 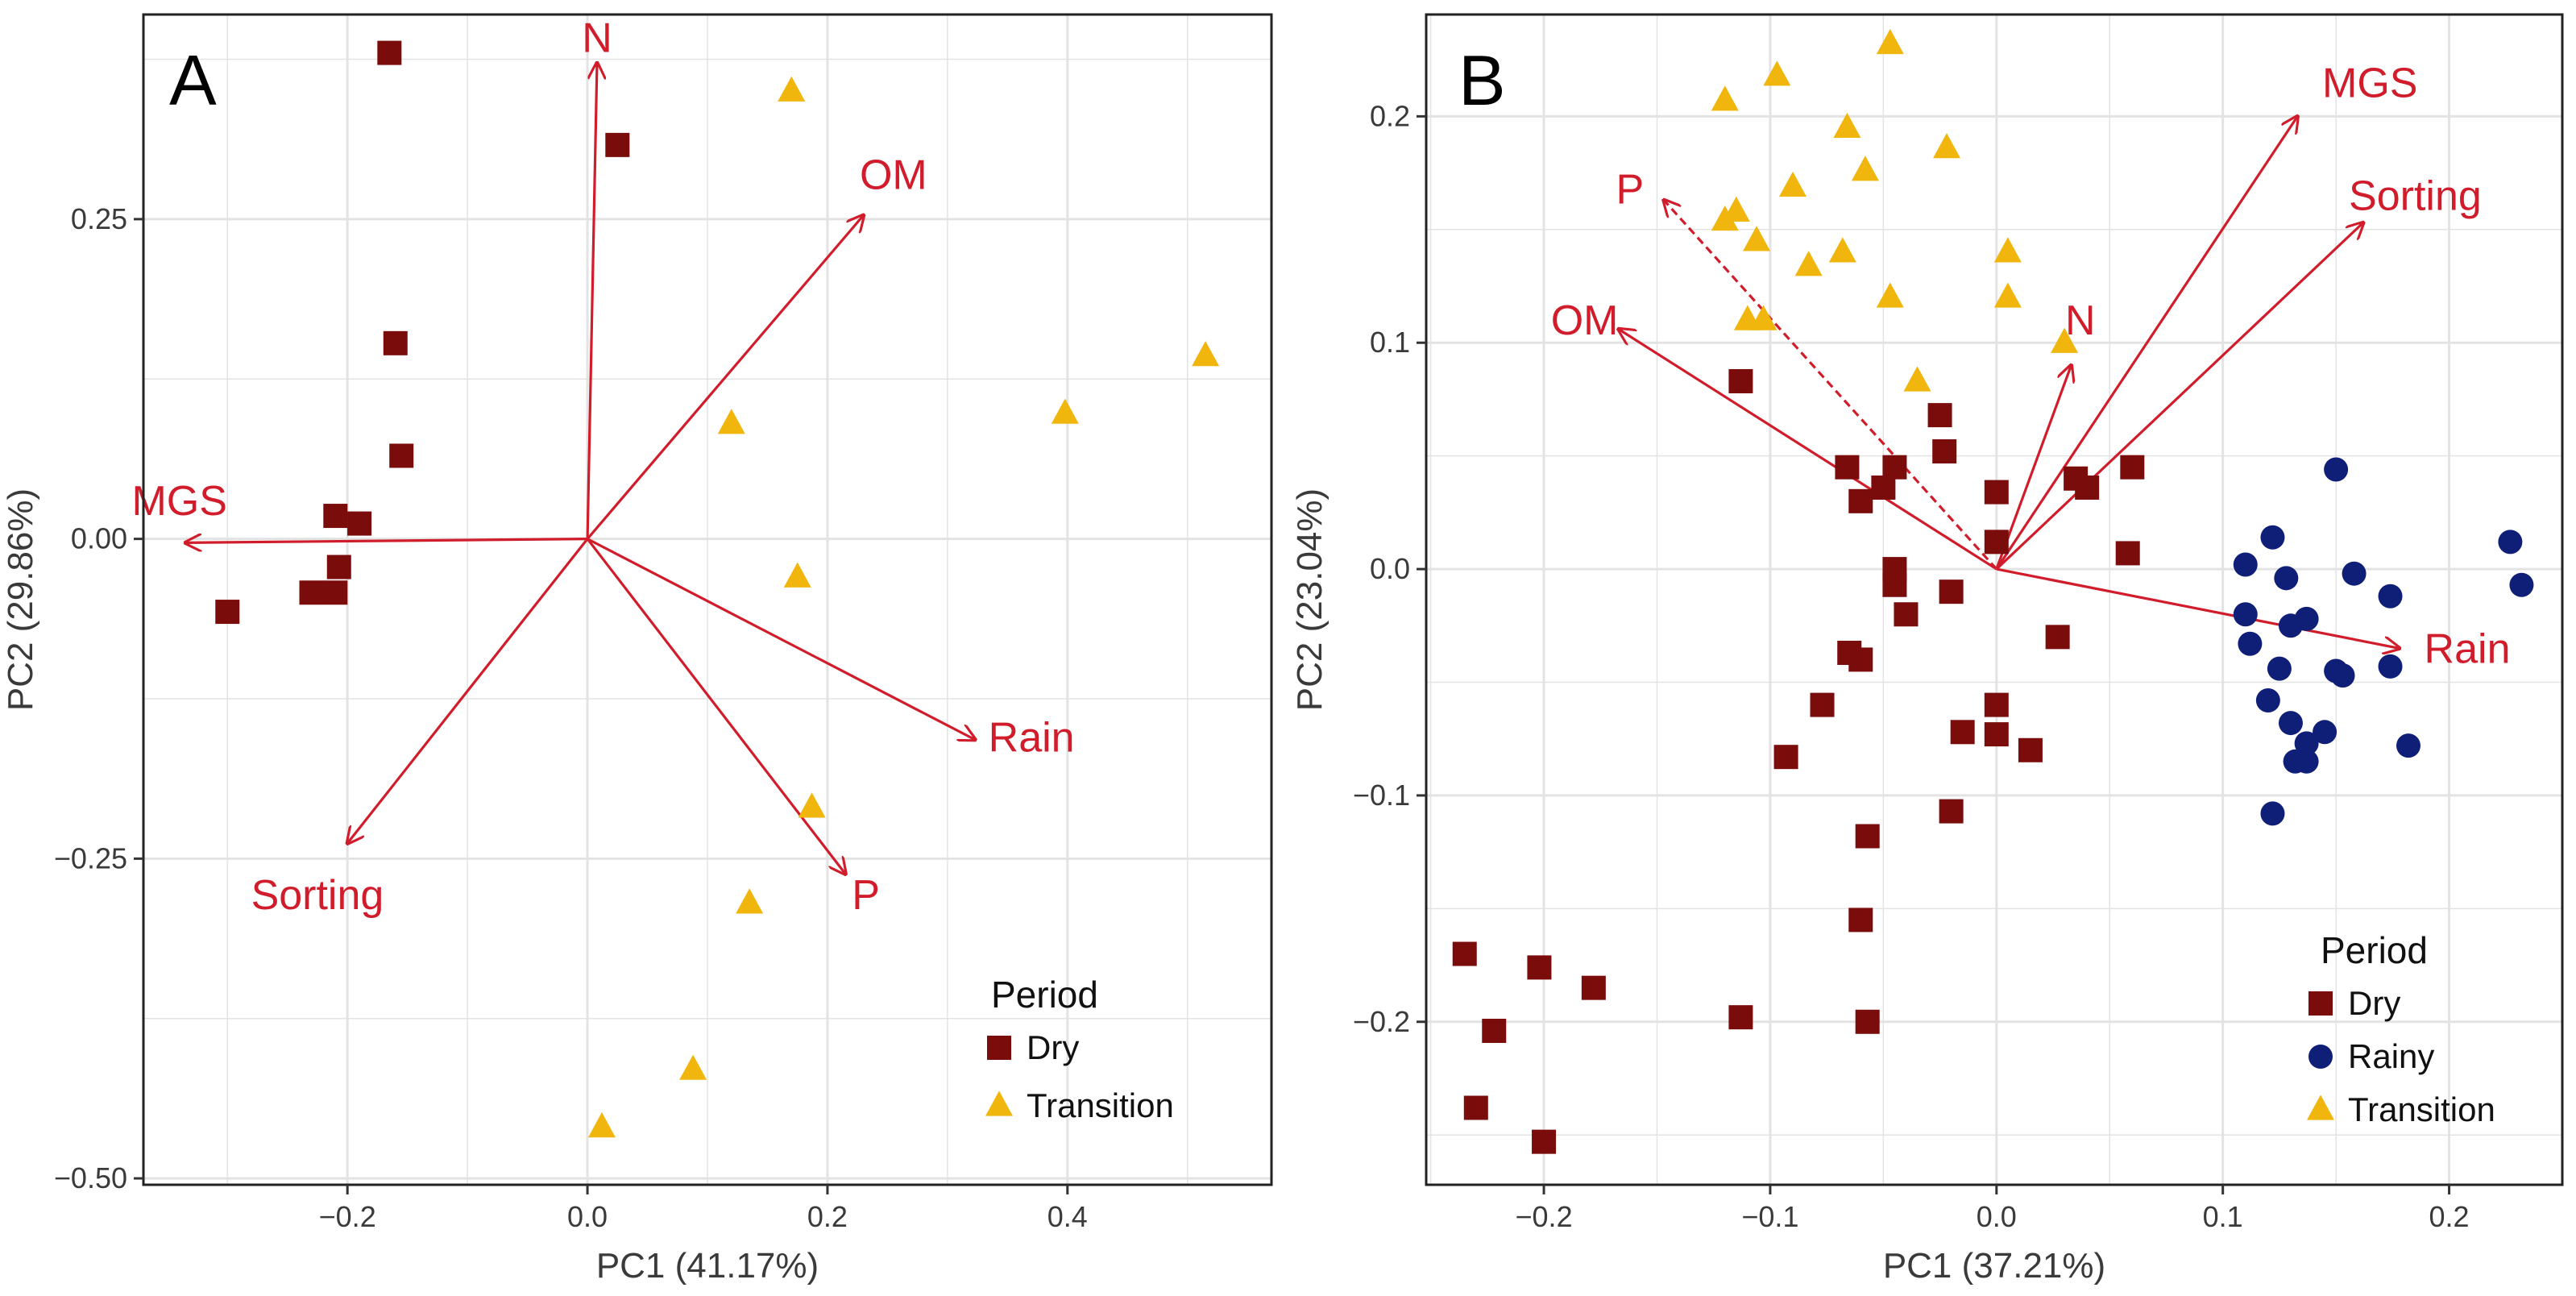 I want to click on panel-b-legend: Period Dry Rainy Transition, so click(x=2401, y=1028).